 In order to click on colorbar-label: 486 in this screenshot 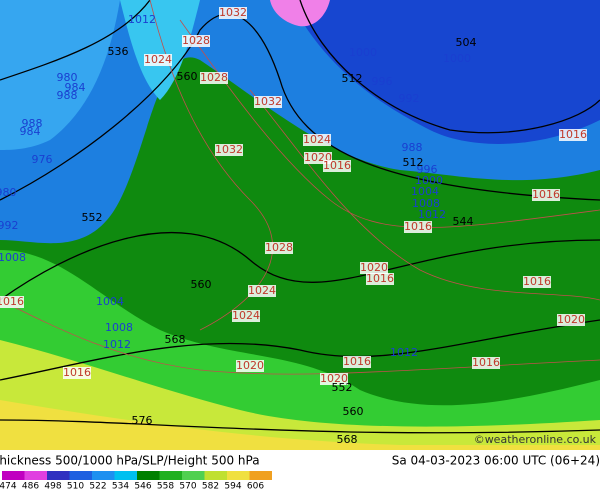, I will do `click(30, 486)`.